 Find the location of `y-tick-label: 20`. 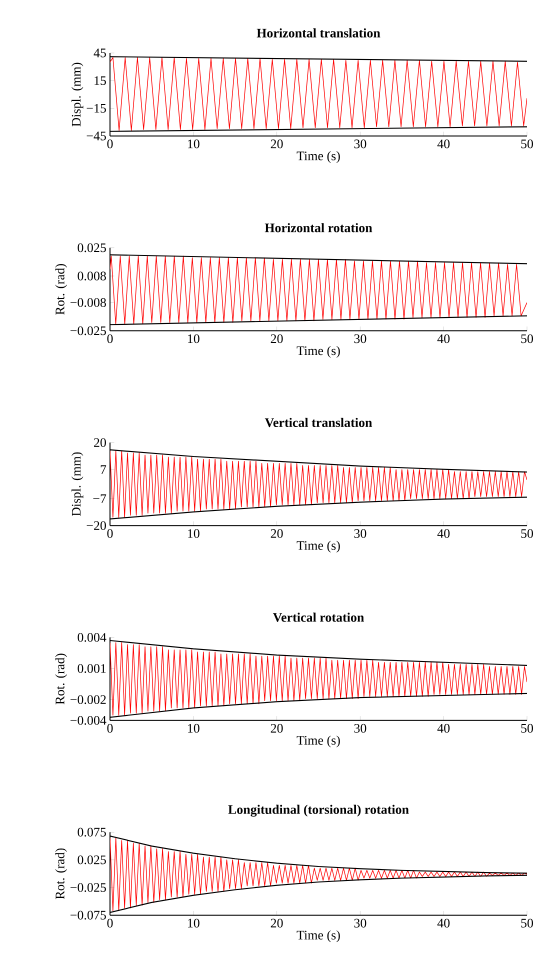

y-tick-label: 20 is located at coordinates (100, 442).